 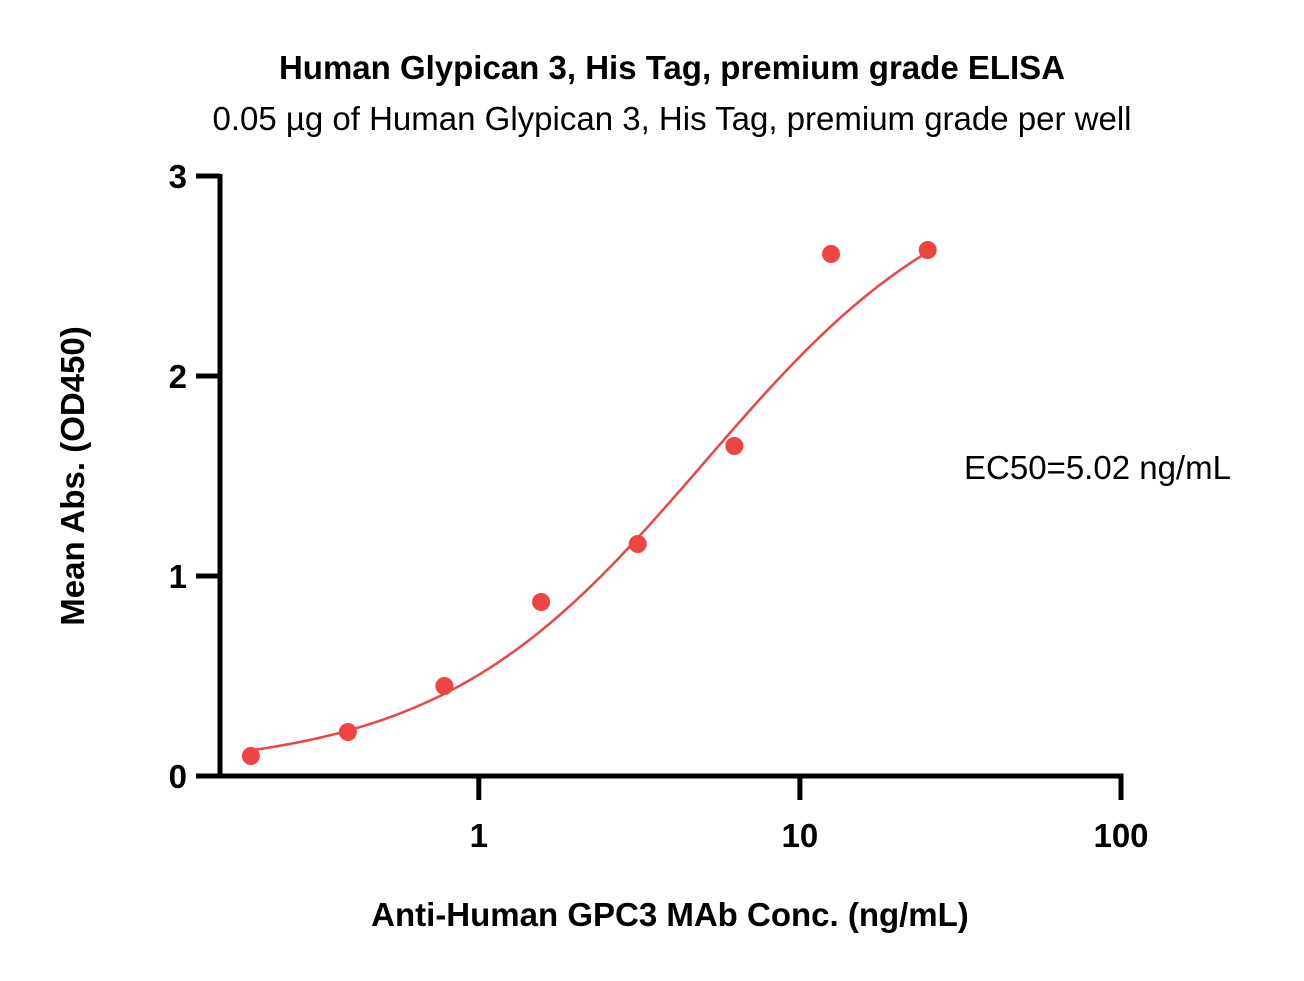 What do you see at coordinates (670, 914) in the screenshot?
I see `x-axis-label: Anti-Human GPC3 MAb Conc. (ng/mL)` at bounding box center [670, 914].